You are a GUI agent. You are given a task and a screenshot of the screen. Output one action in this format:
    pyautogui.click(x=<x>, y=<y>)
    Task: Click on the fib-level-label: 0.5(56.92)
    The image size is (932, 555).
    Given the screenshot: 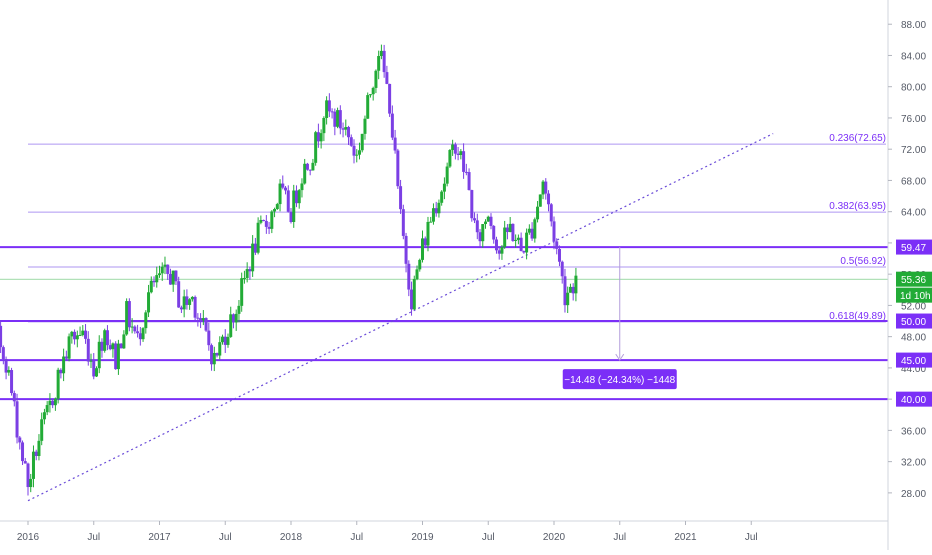 What is the action you would take?
    pyautogui.click(x=863, y=261)
    